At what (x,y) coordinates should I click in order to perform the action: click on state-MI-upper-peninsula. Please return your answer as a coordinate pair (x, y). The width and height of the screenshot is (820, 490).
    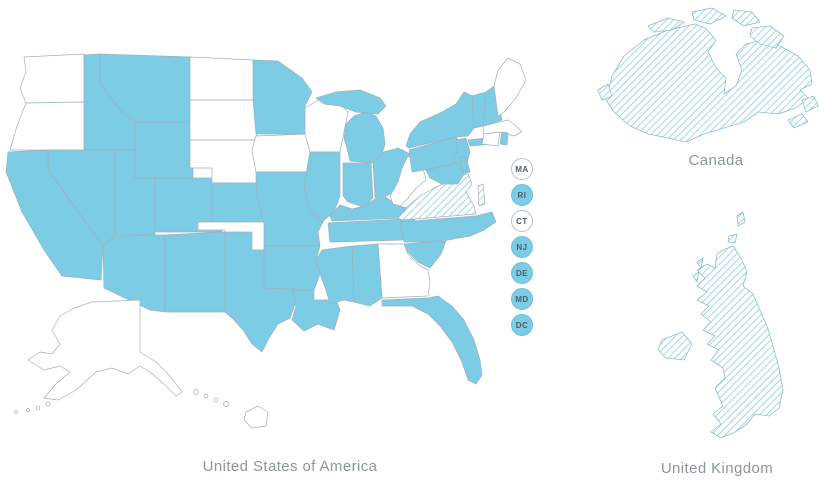
    Looking at the image, I should click on (351, 102).